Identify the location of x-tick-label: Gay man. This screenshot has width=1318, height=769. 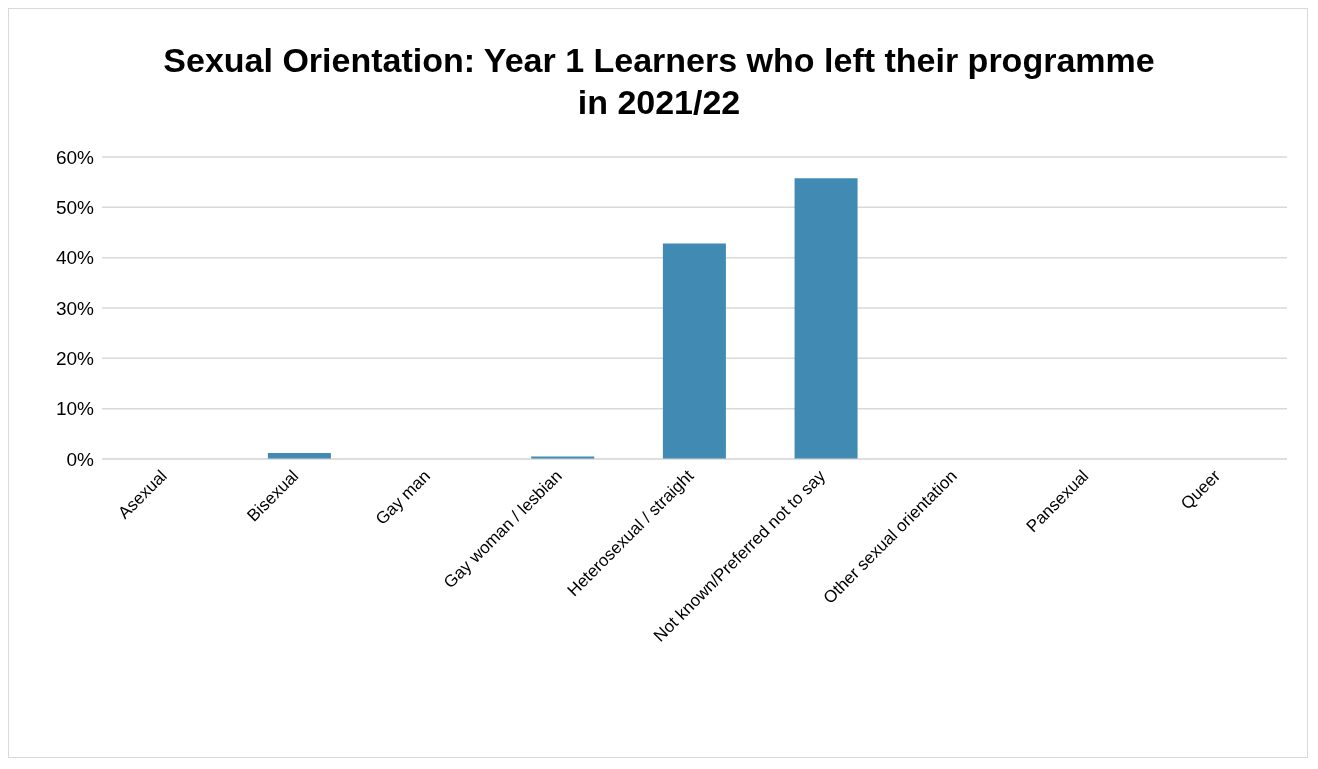
(402, 497).